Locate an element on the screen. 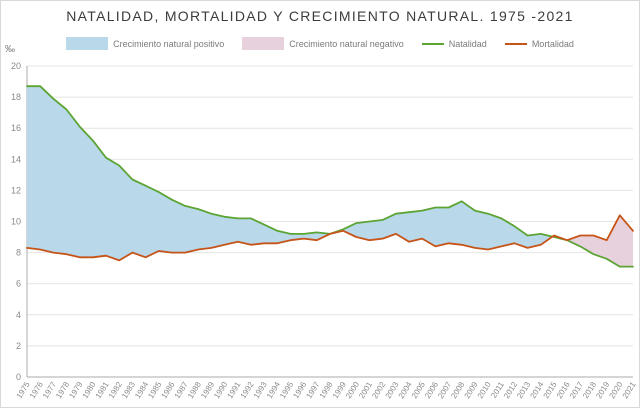  svg-text: 2 is located at coordinates (18, 346).